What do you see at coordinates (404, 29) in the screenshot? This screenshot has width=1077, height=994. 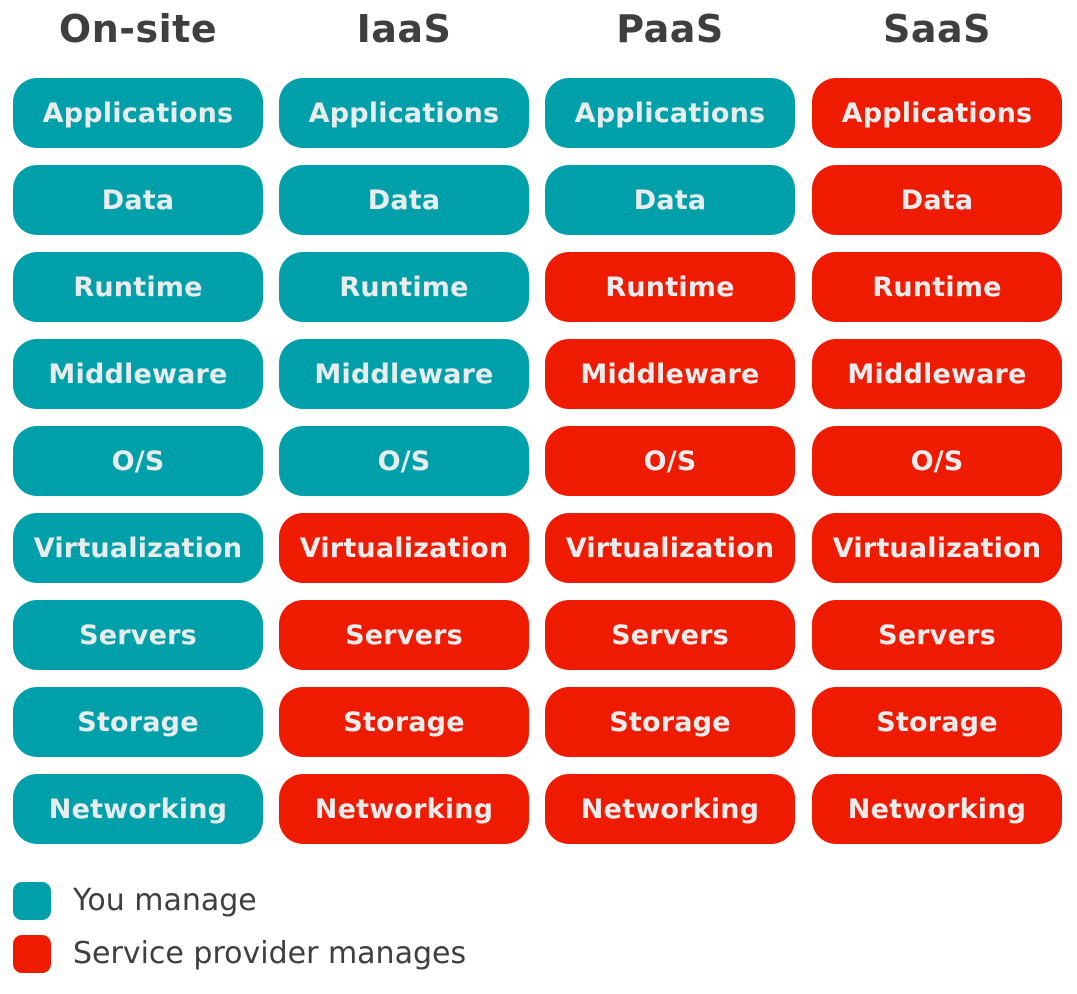 I see `column-header-iaas: IaaS` at bounding box center [404, 29].